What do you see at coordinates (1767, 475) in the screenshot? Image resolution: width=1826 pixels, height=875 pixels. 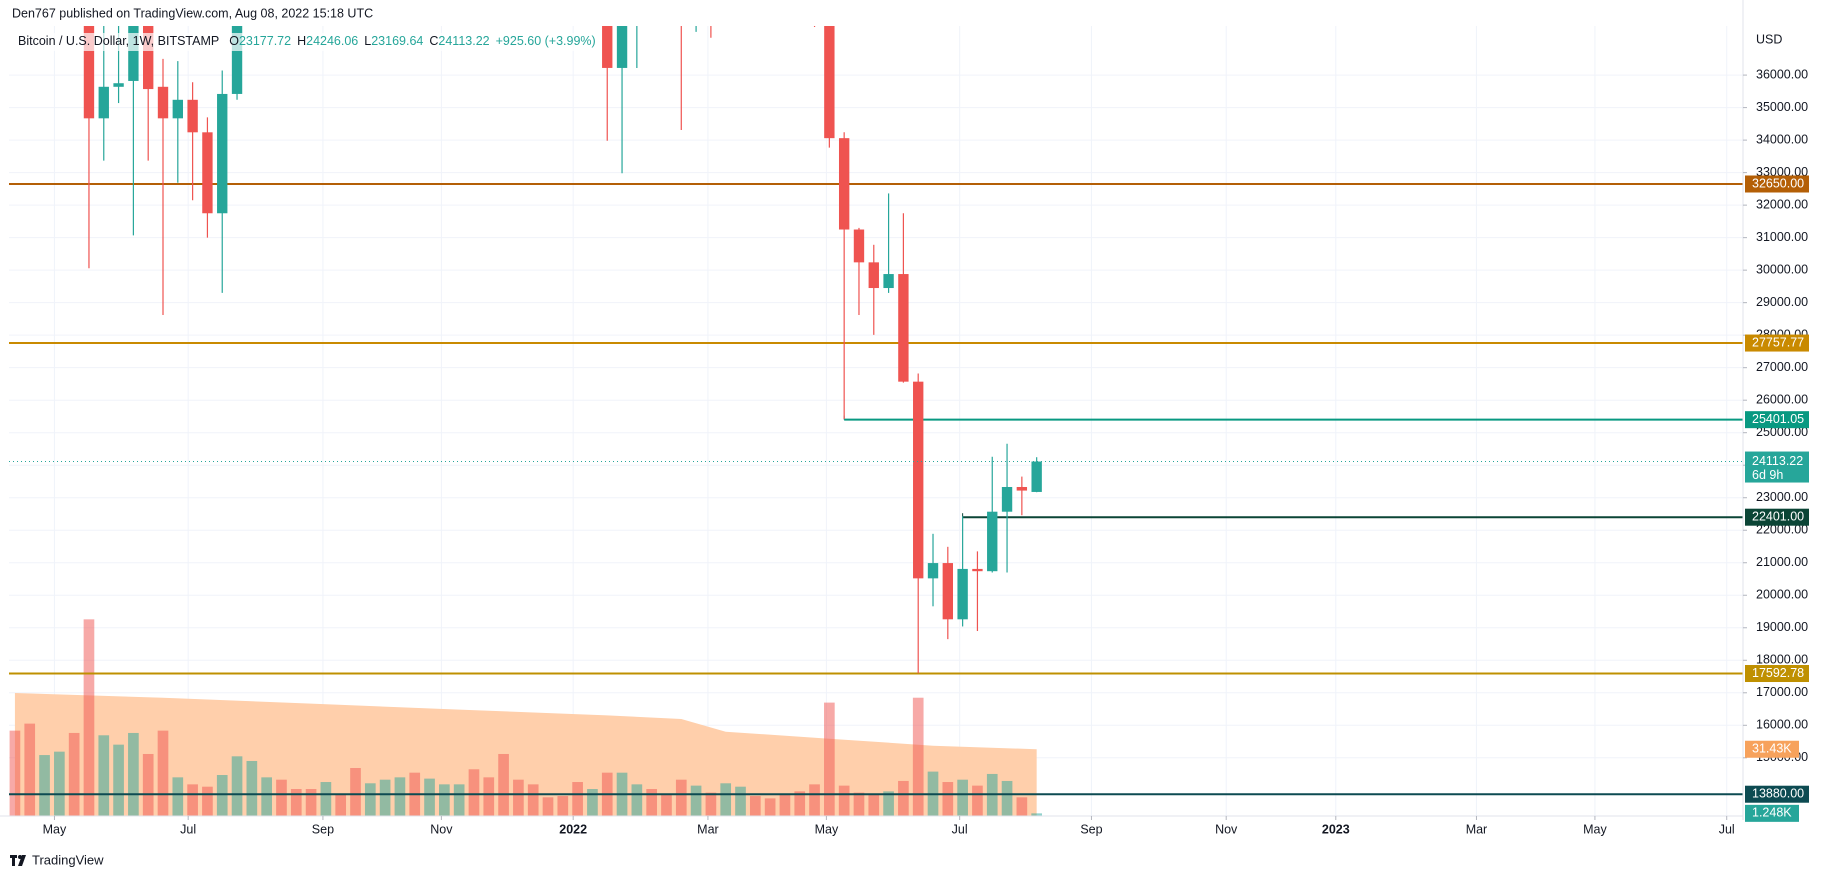 I see `countdown-label: 6d 9h` at bounding box center [1767, 475].